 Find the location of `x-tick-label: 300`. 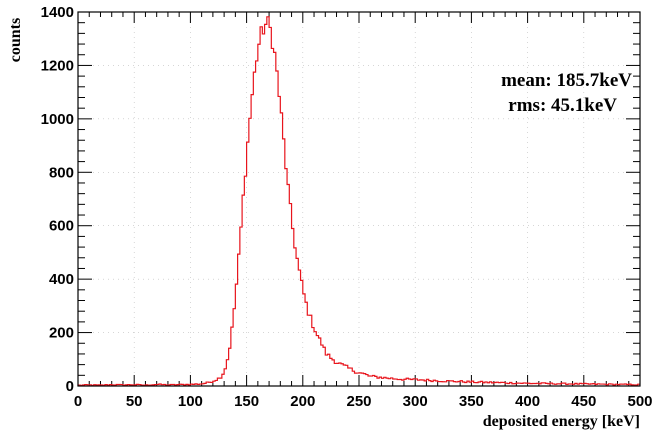

x-tick-label: 300 is located at coordinates (415, 401).